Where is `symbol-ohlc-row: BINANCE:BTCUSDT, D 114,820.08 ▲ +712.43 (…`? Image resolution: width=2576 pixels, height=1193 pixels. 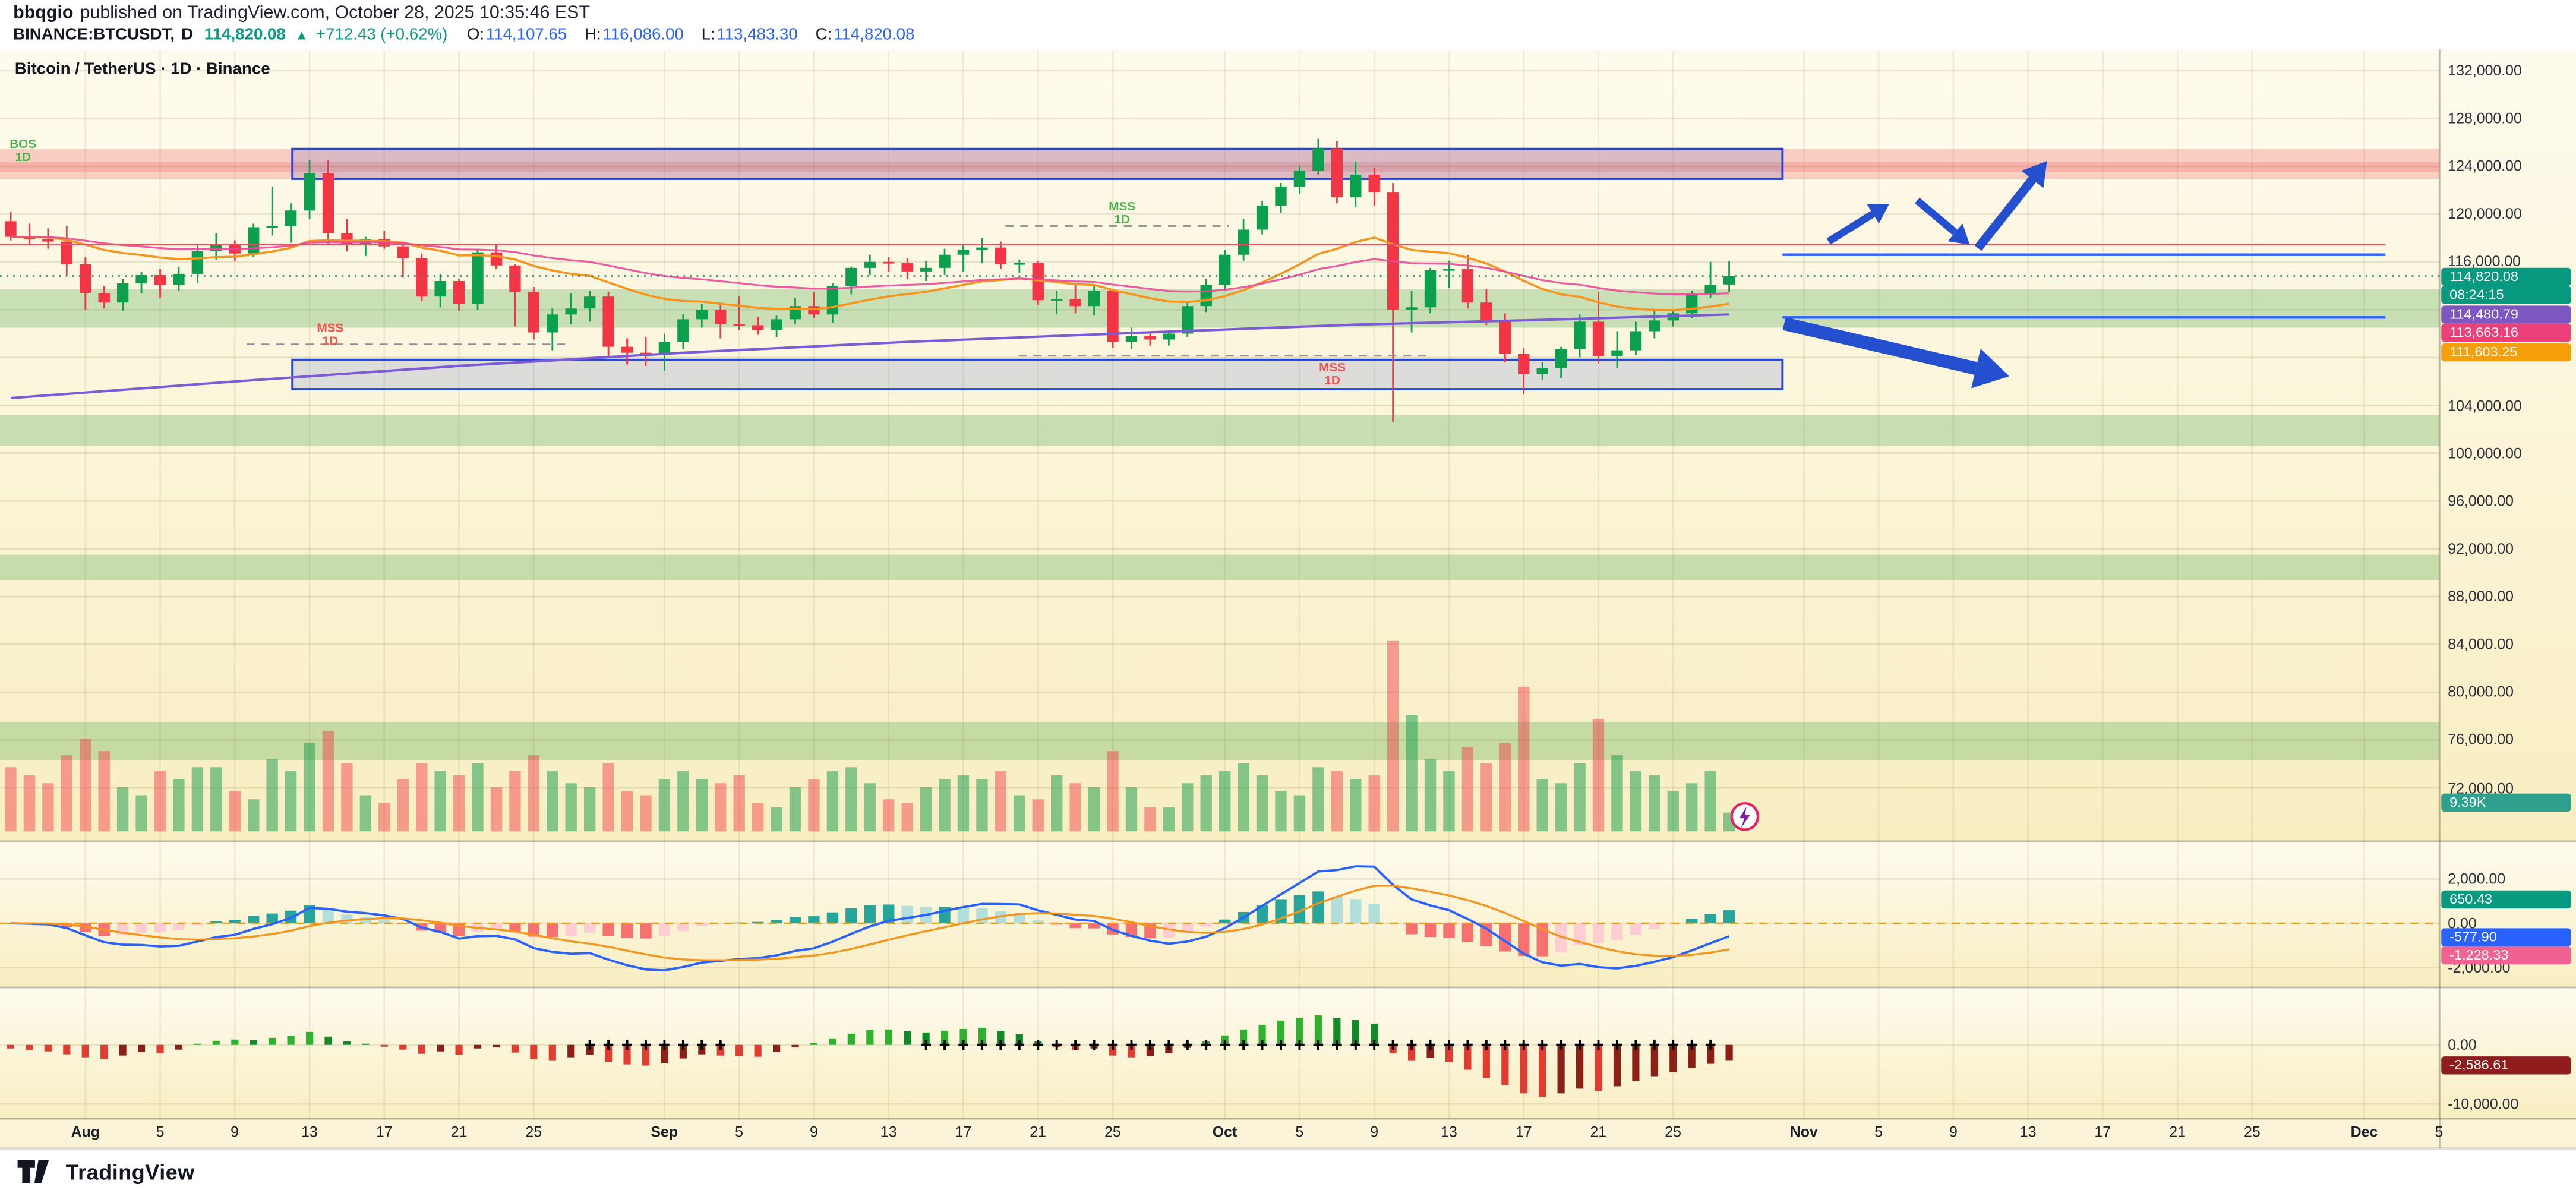
symbol-ohlc-row: BINANCE:BTCUSDT, D 114,820.08 ▲ +712.43 (… is located at coordinates (470, 35).